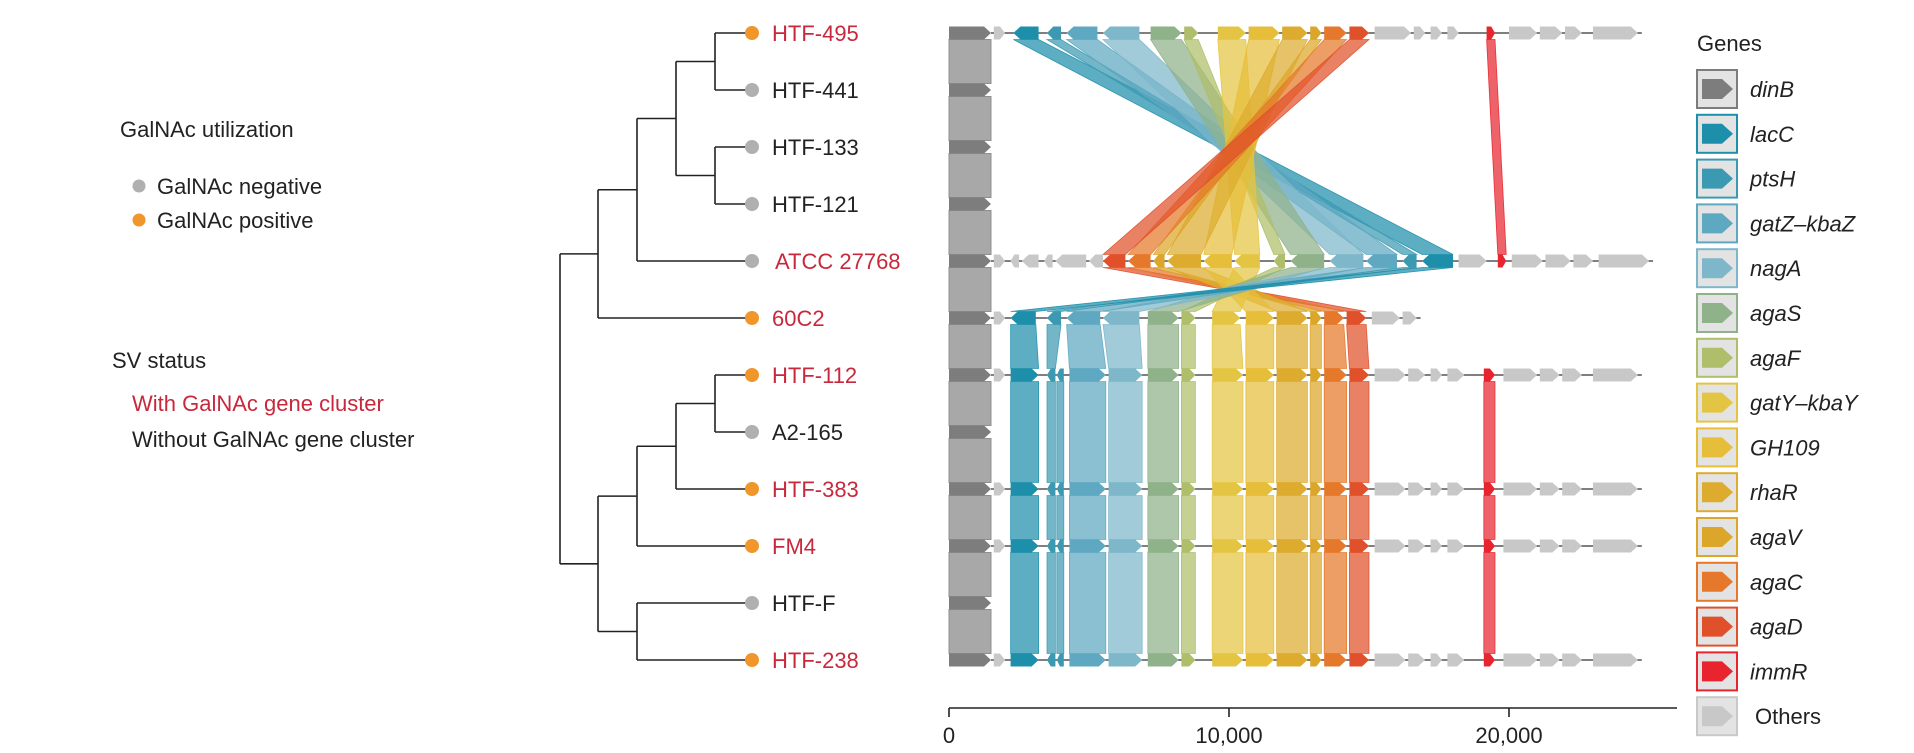 The image size is (1914, 753). What do you see at coordinates (1774, 492) in the screenshot?
I see `genes-legend-label: rhaR` at bounding box center [1774, 492].